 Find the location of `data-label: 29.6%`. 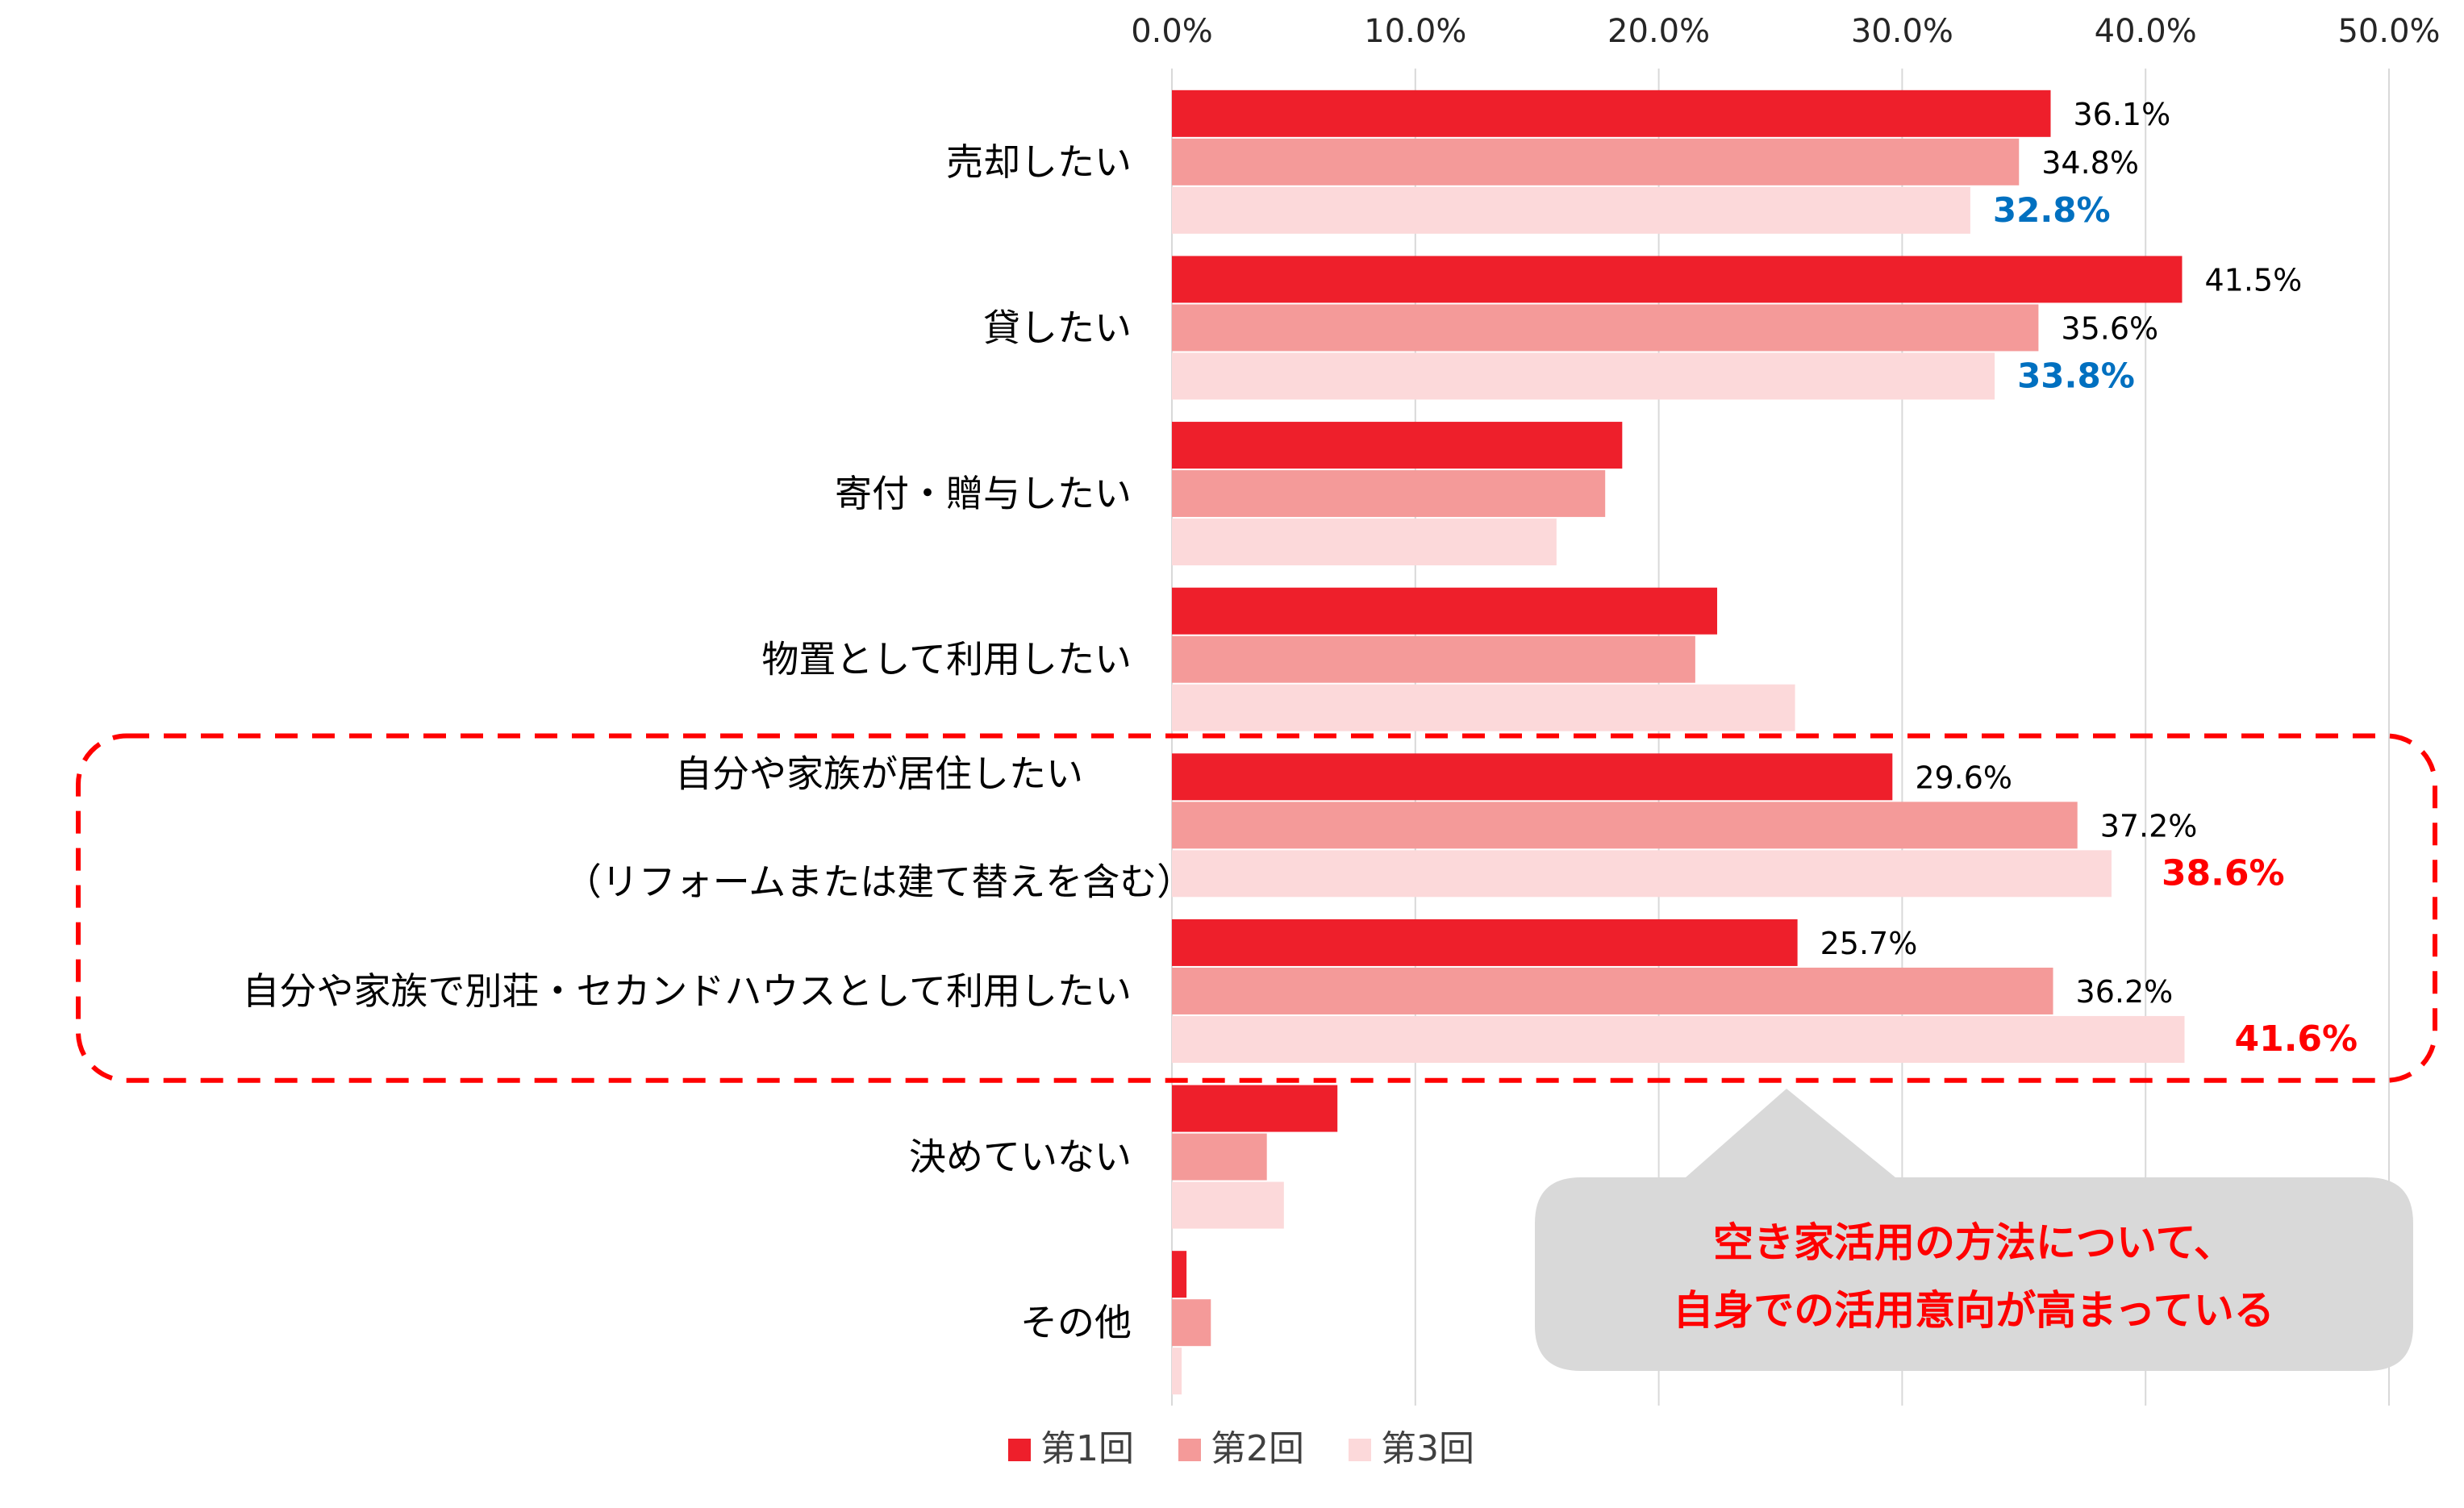

data-label: 29.6% is located at coordinates (1963, 777).